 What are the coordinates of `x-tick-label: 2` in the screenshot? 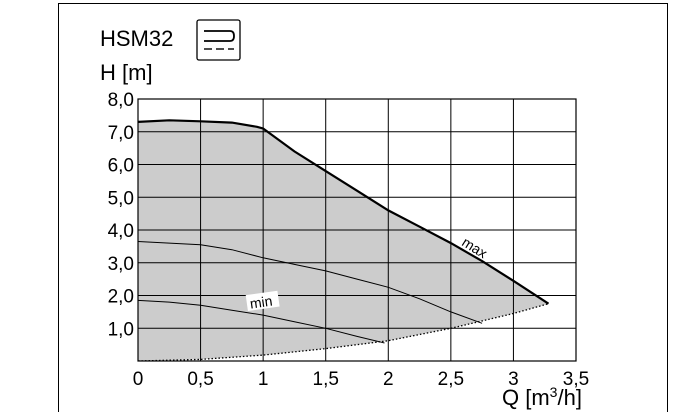 It's located at (388, 379).